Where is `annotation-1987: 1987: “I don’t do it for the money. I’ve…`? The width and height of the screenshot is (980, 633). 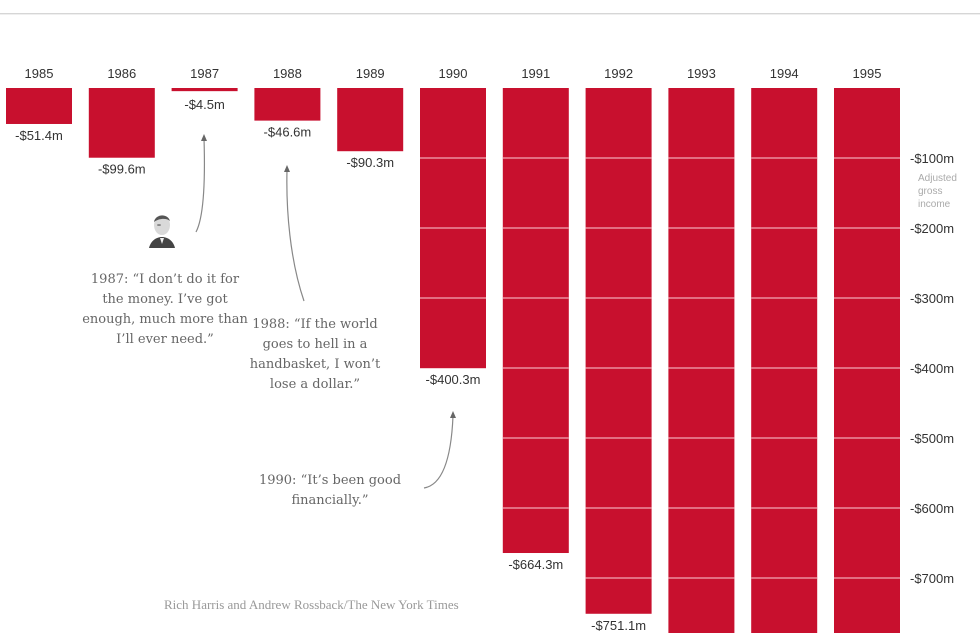 annotation-1987: 1987: “I don’t do it for the money. I’ve… is located at coordinates (165, 310).